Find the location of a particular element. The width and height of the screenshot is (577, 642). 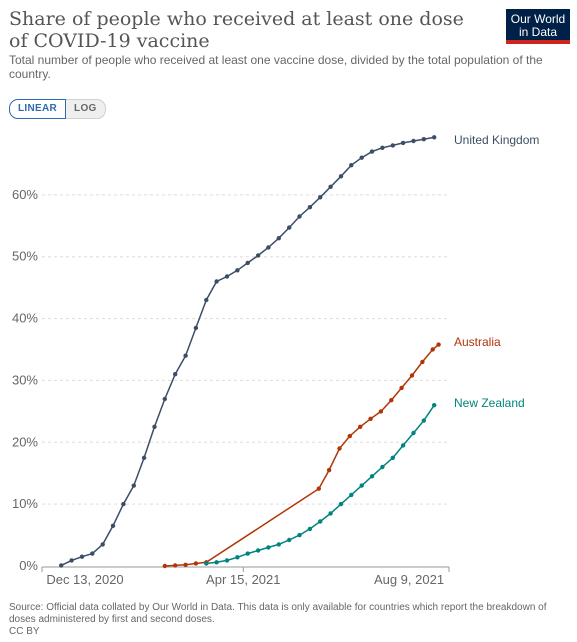

series-label: United Kingdom is located at coordinates (496, 140).